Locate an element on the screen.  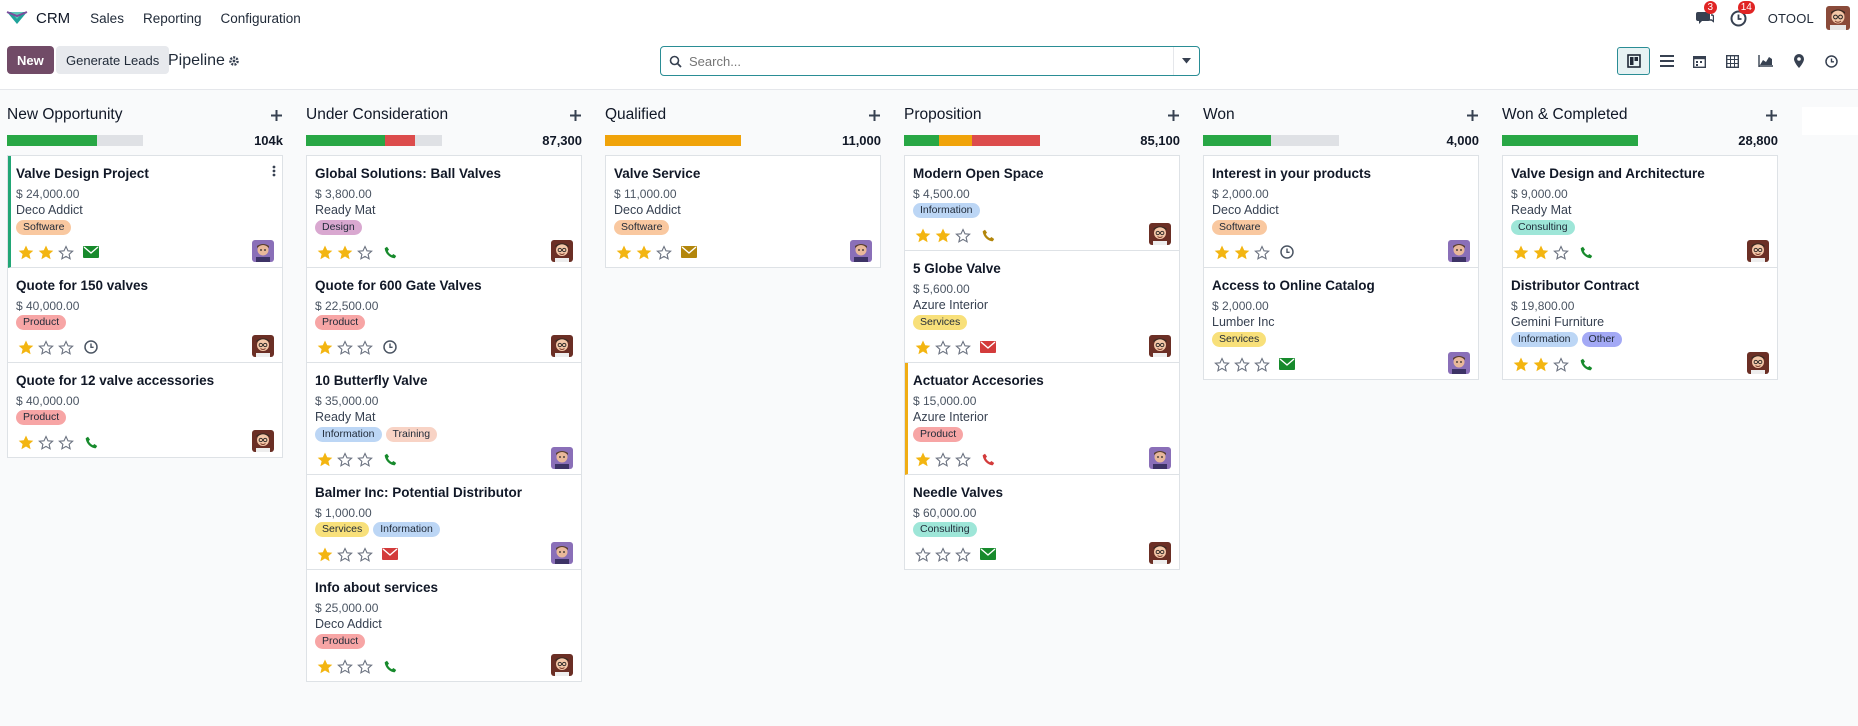
opportunity-card: Needle Valves $ 60,000.00 Consulting is located at coordinates (1042, 522).